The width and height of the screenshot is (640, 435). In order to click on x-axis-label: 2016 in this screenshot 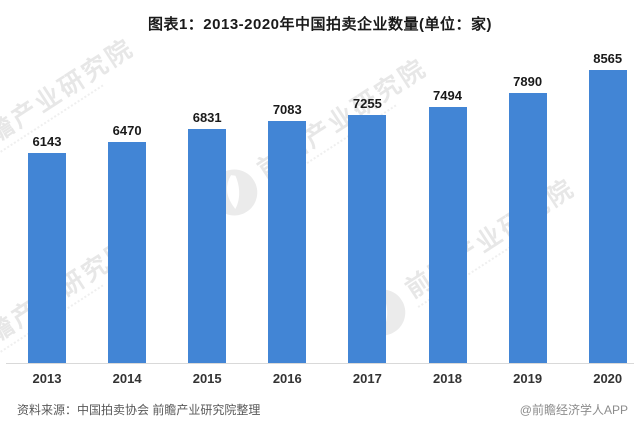, I will do `click(287, 378)`.